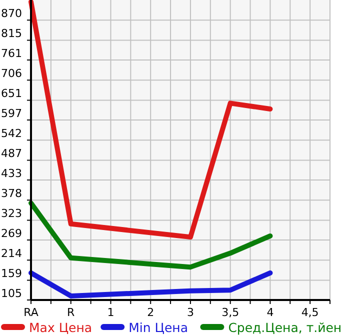 Image resolution: width=345 pixels, height=335 pixels. What do you see at coordinates (71, 312) in the screenshot?
I see `x-tick-label: R` at bounding box center [71, 312].